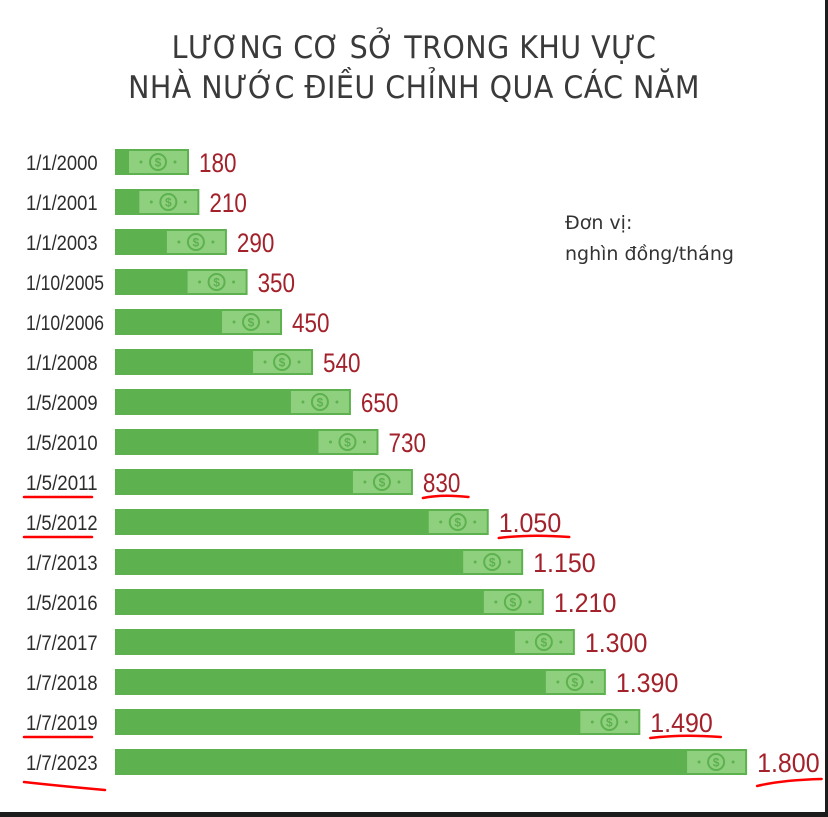 The image size is (828, 817). Describe the element at coordinates (649, 254) in the screenshot. I see `unit-value: nghìn đồng/tháng` at that location.